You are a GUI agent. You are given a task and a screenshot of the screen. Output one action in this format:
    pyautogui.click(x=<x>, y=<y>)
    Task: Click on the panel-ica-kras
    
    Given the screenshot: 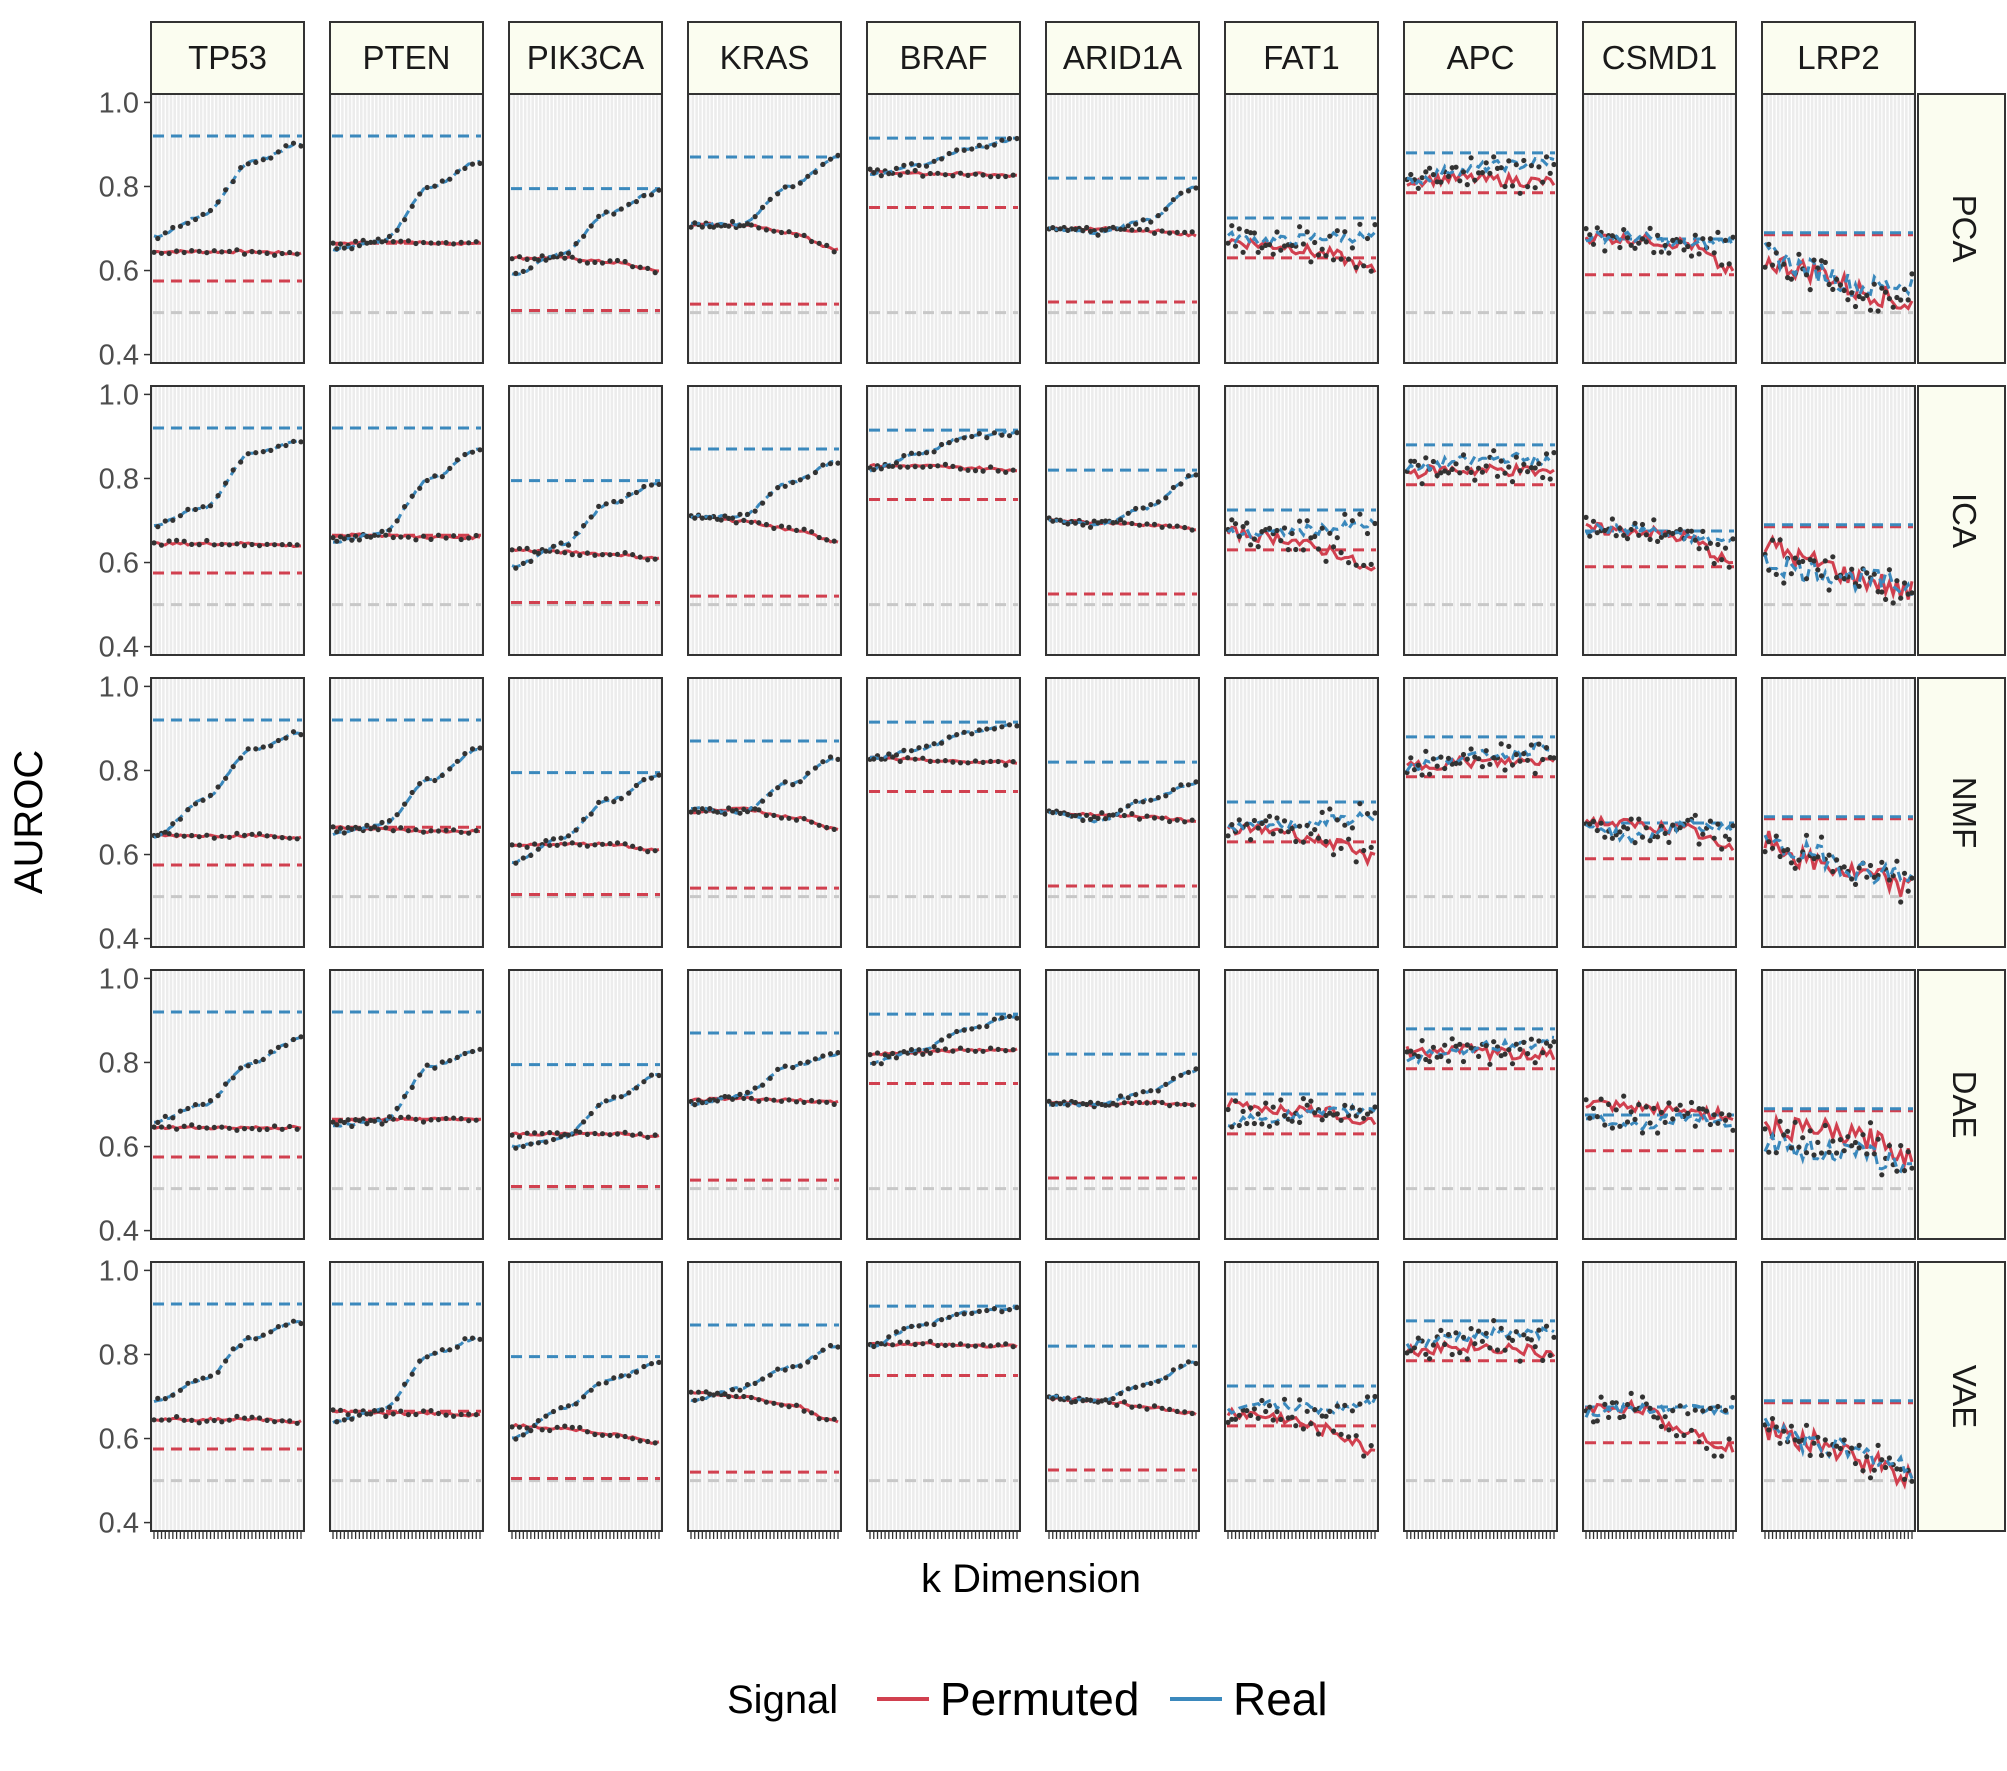 What is the action you would take?
    pyautogui.click(x=764, y=520)
    